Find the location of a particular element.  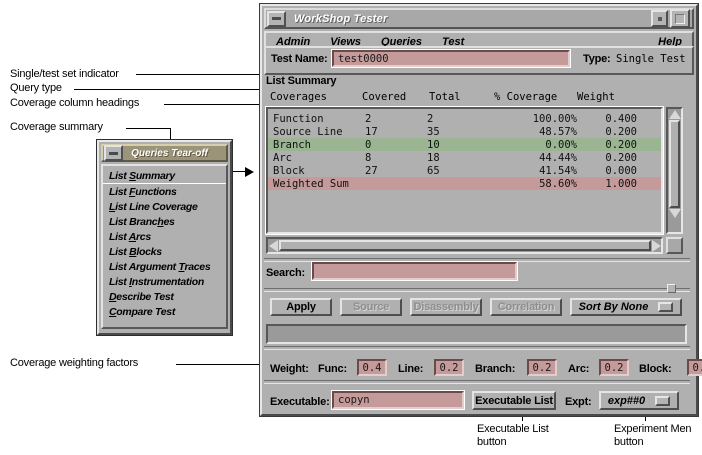

sort-by-option-menu: Sort By None is located at coordinates (626, 307).